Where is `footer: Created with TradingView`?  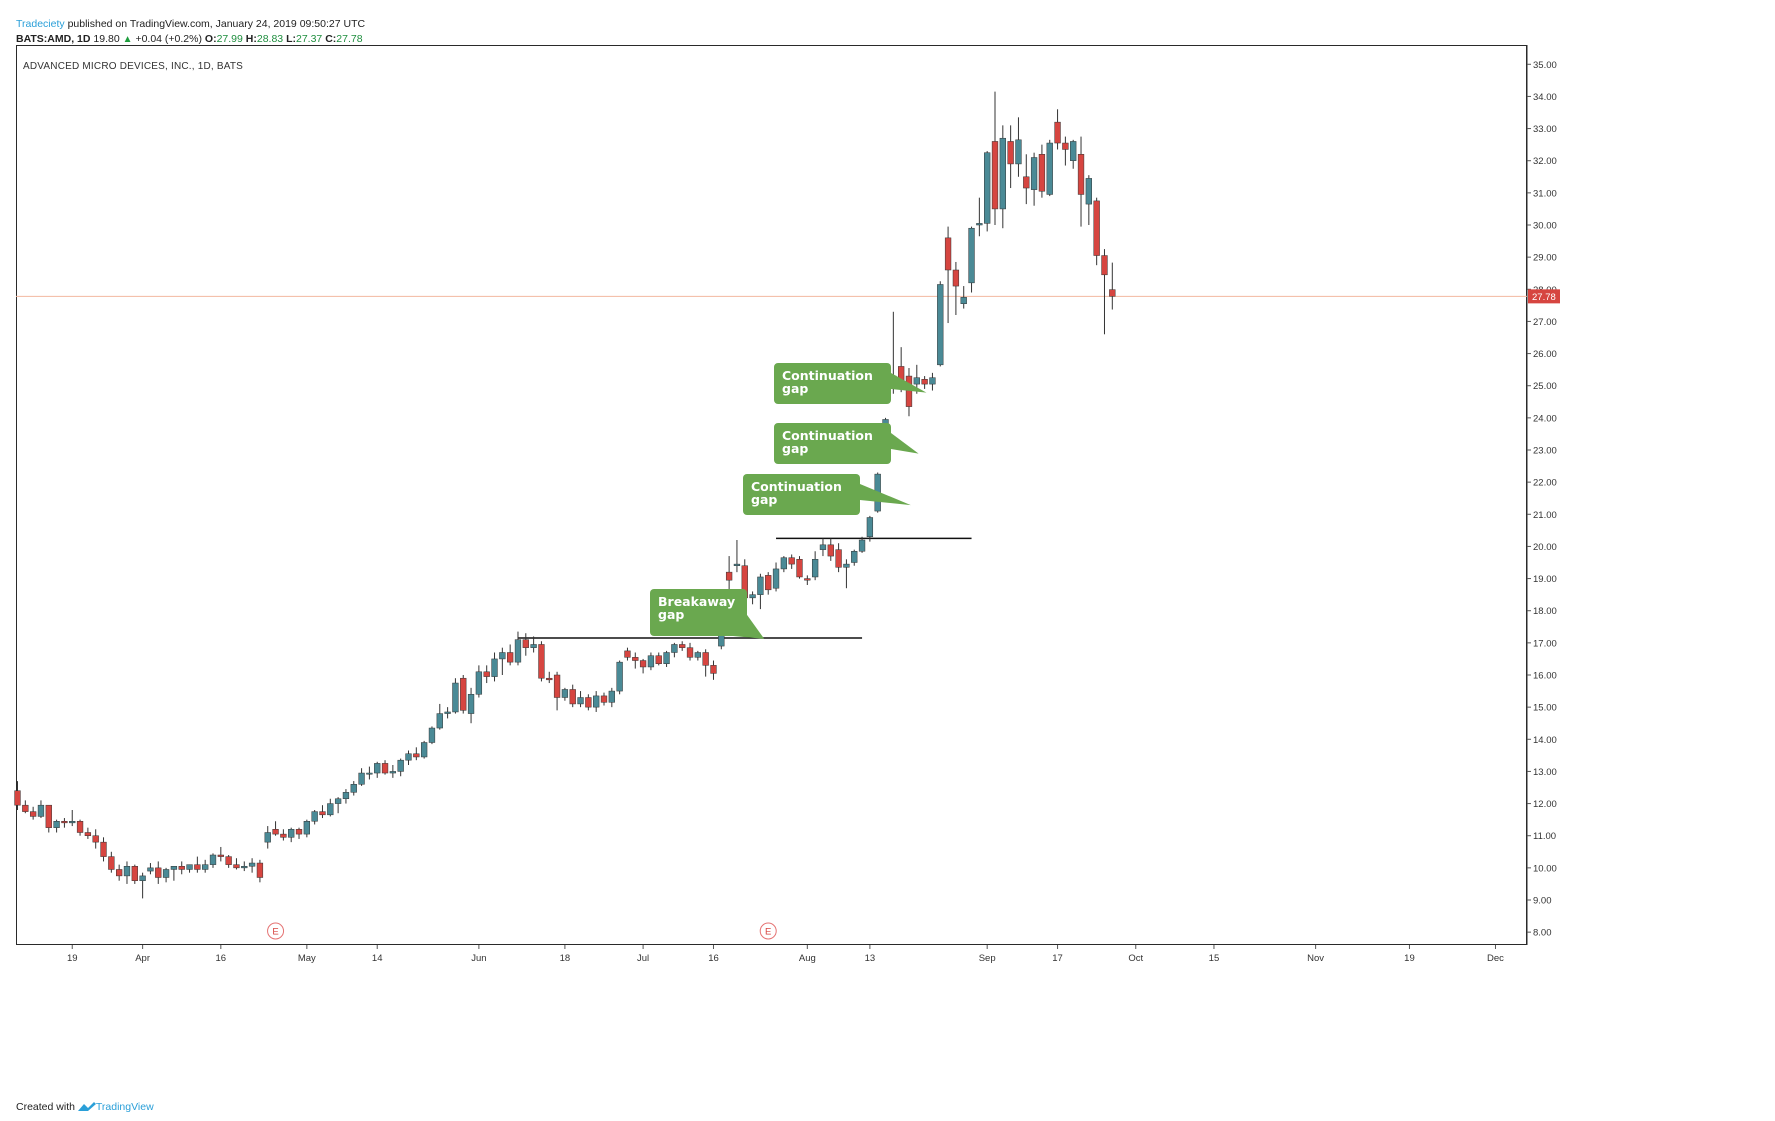
footer: Created with TradingView is located at coordinates (85, 1107).